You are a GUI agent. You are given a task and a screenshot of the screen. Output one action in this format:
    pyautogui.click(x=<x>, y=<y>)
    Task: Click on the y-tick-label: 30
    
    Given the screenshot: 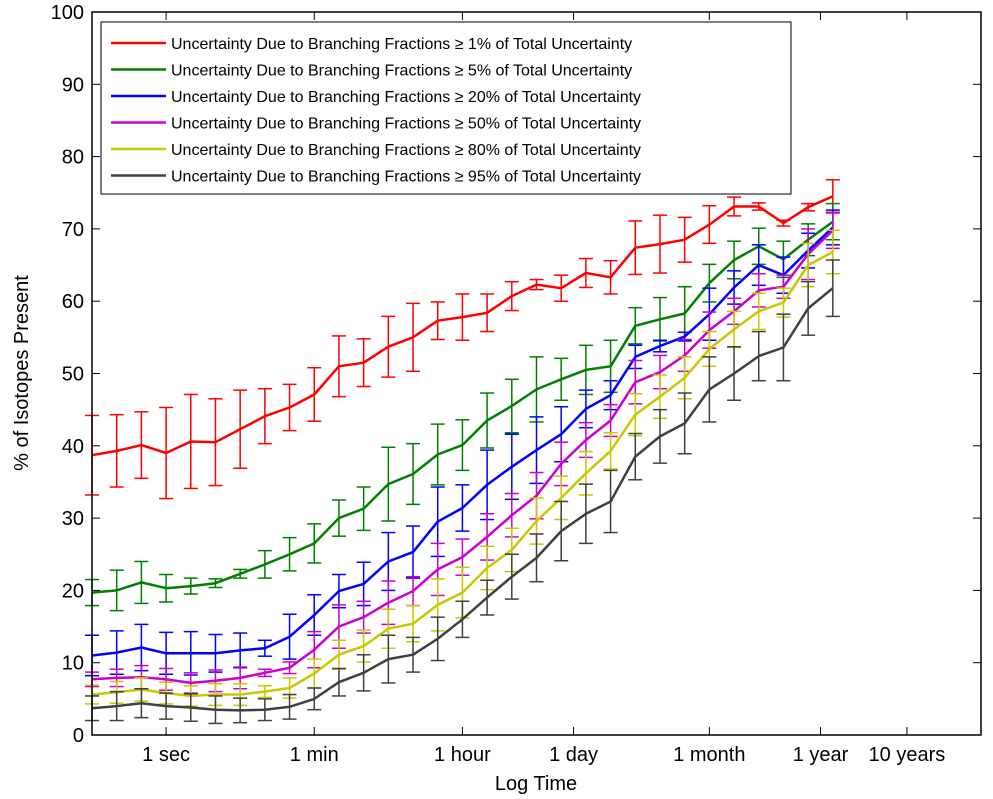 What is the action you would take?
    pyautogui.click(x=73, y=519)
    